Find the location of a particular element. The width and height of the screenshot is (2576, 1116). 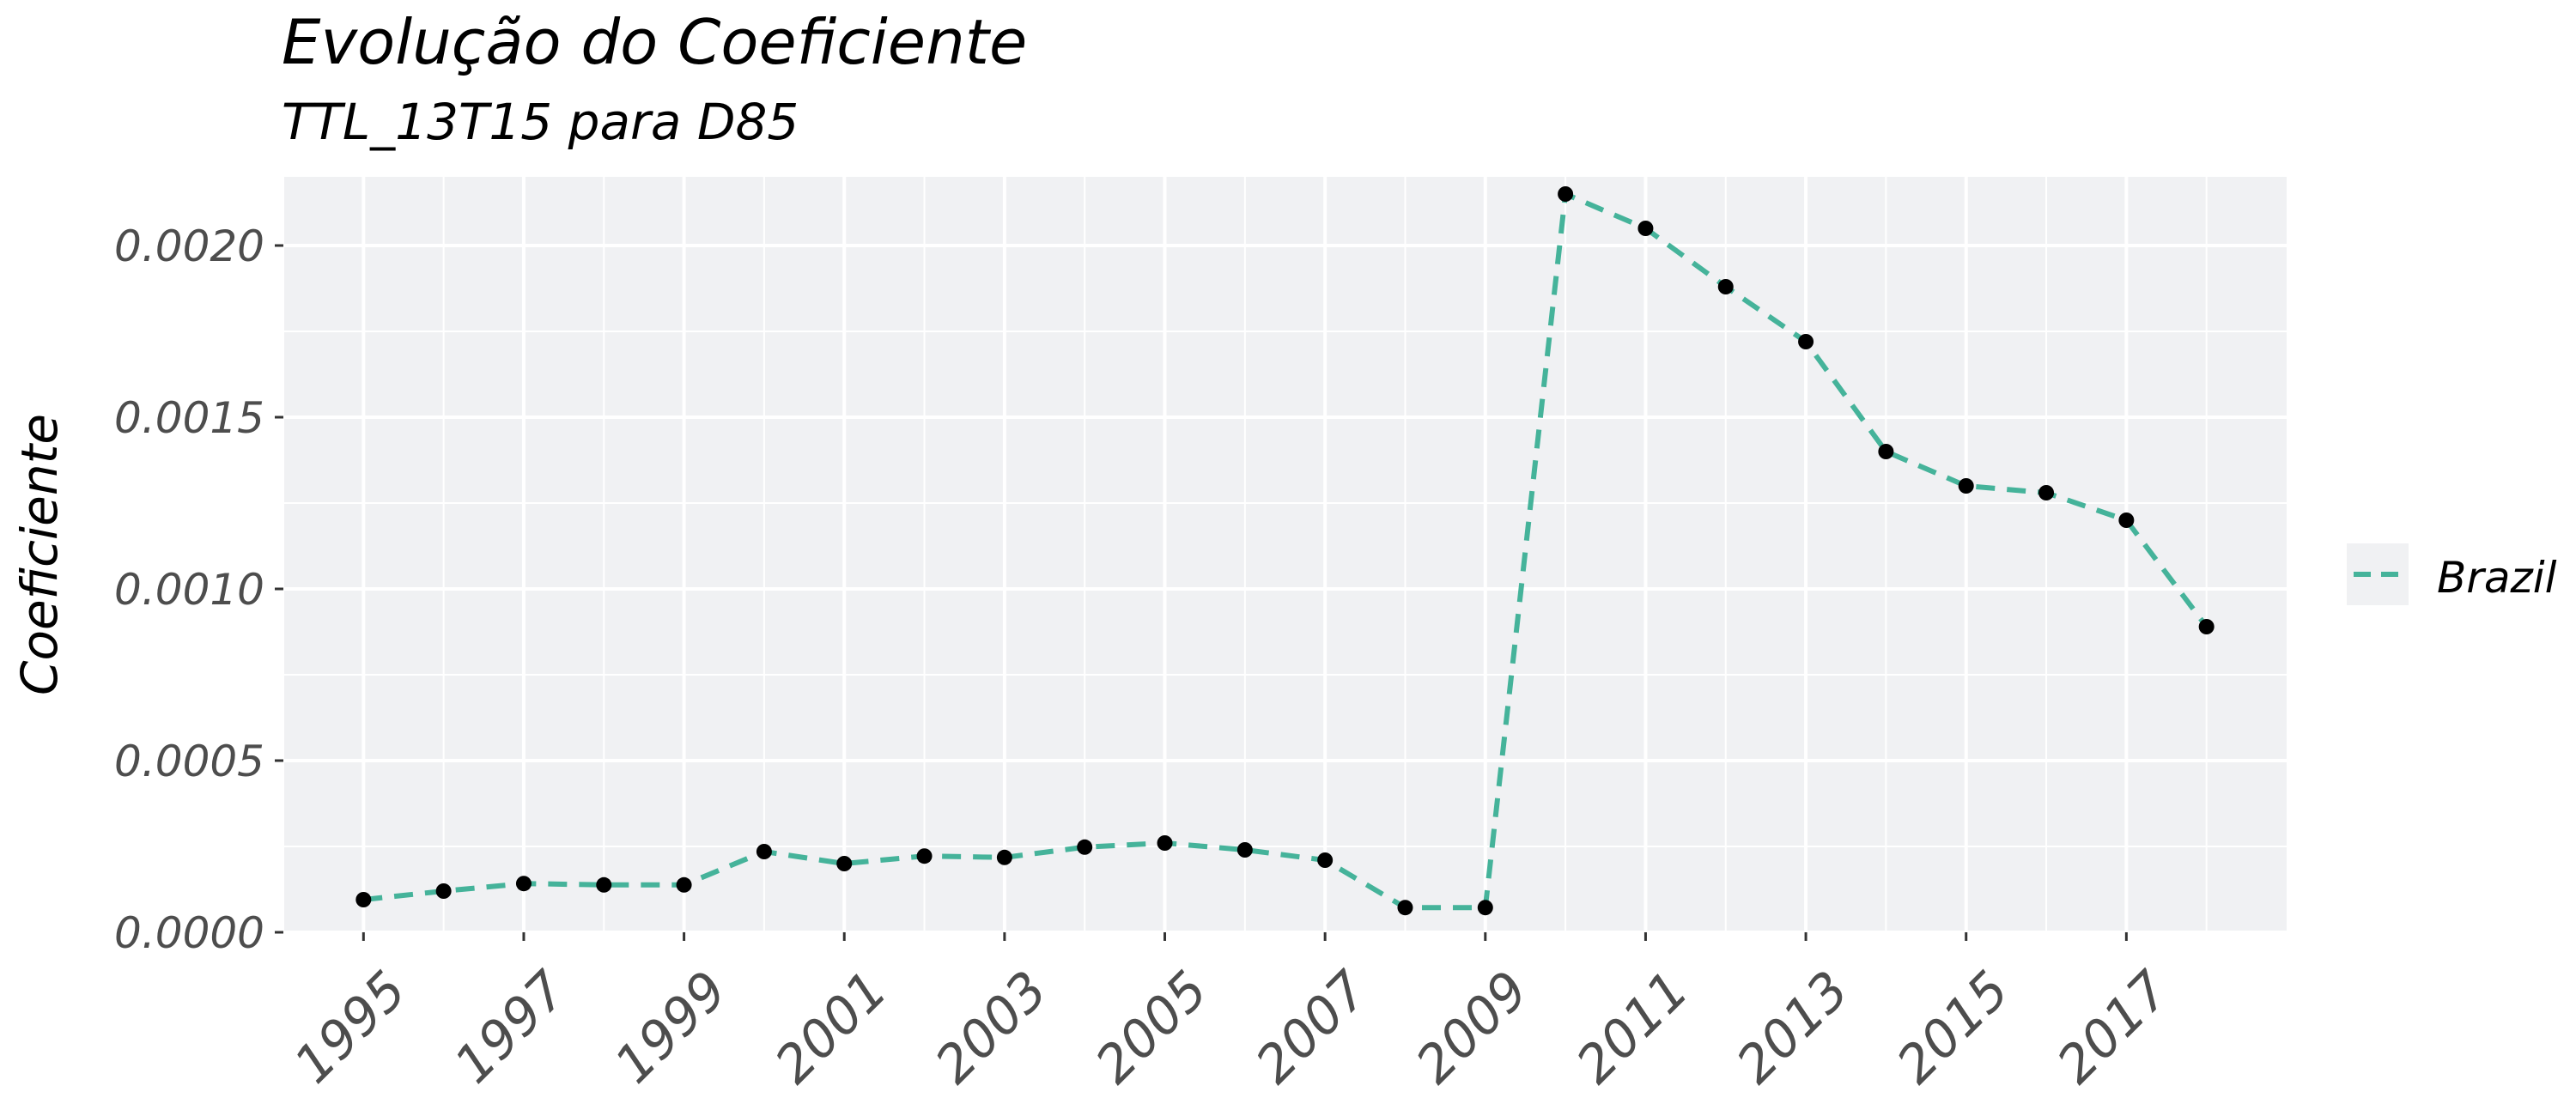

legend: Brazil is located at coordinates (2452, 574).